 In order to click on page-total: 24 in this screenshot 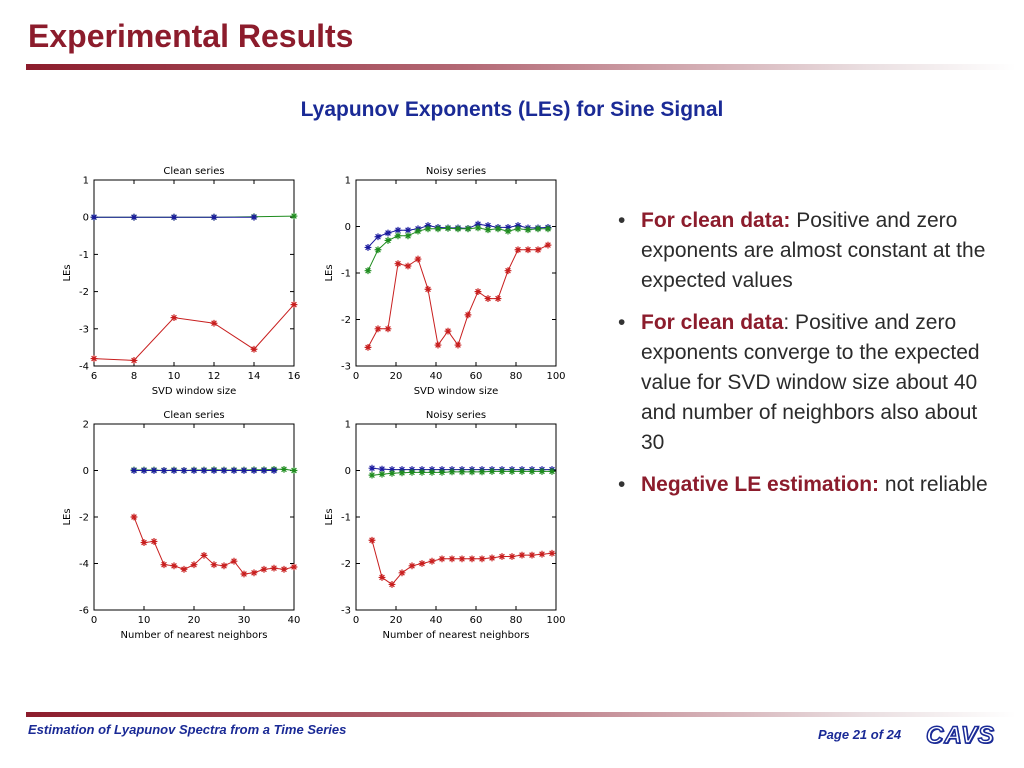, I will do `click(894, 734)`.